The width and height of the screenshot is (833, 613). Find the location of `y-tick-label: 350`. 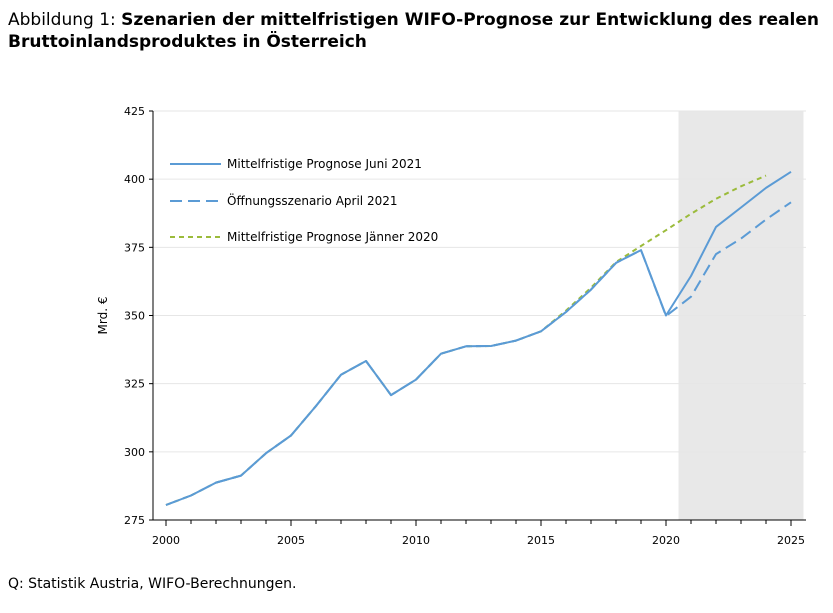

y-tick-label: 350 is located at coordinates (134, 316).